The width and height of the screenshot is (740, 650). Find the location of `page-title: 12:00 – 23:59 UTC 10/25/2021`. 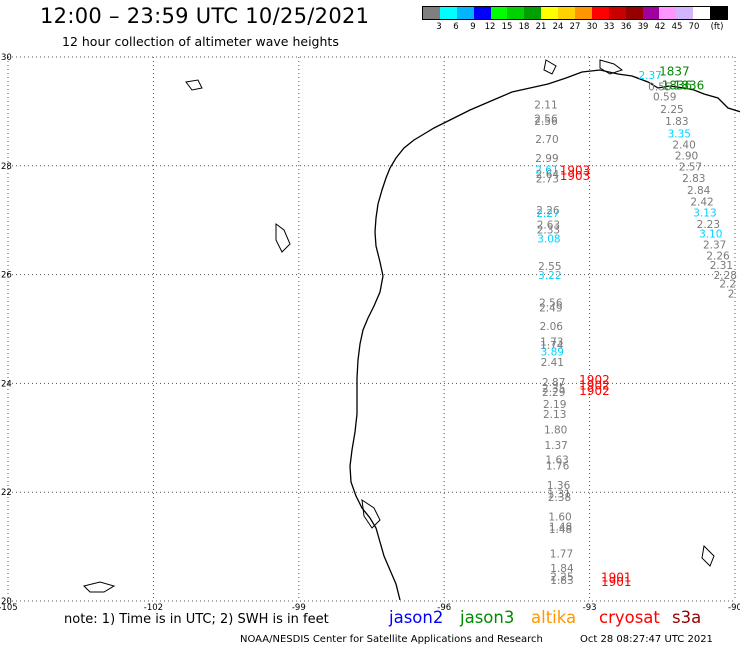

page-title: 12:00 – 23:59 UTC 10/25/2021 is located at coordinates (205, 16).